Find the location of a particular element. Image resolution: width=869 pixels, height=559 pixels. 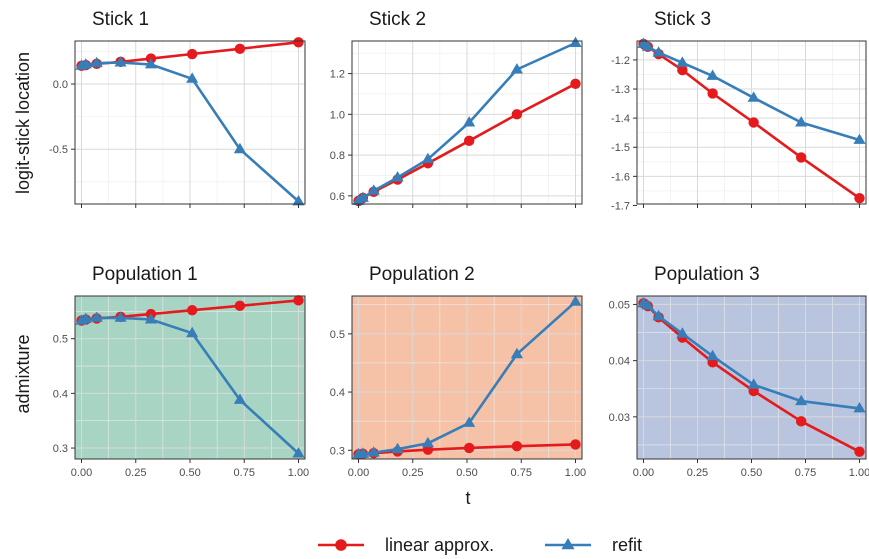

y-tick-label: -1.3 is located at coordinates (620, 90).